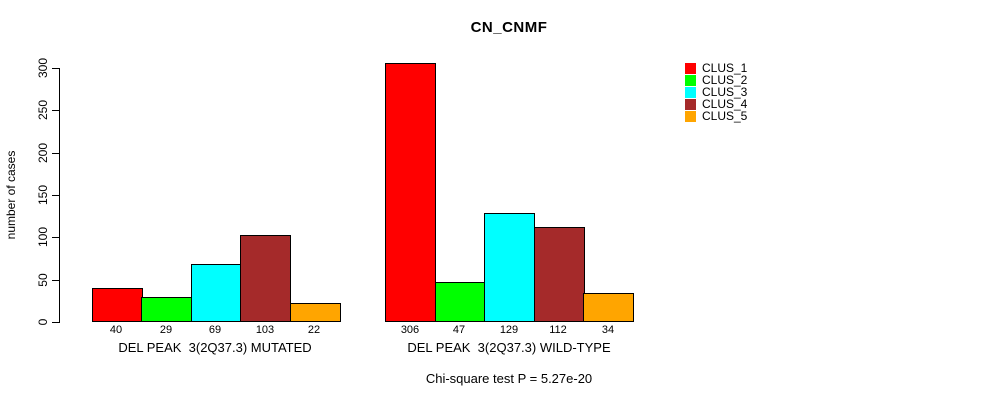  What do you see at coordinates (725, 116) in the screenshot?
I see `legend-label: CLUS_5` at bounding box center [725, 116].